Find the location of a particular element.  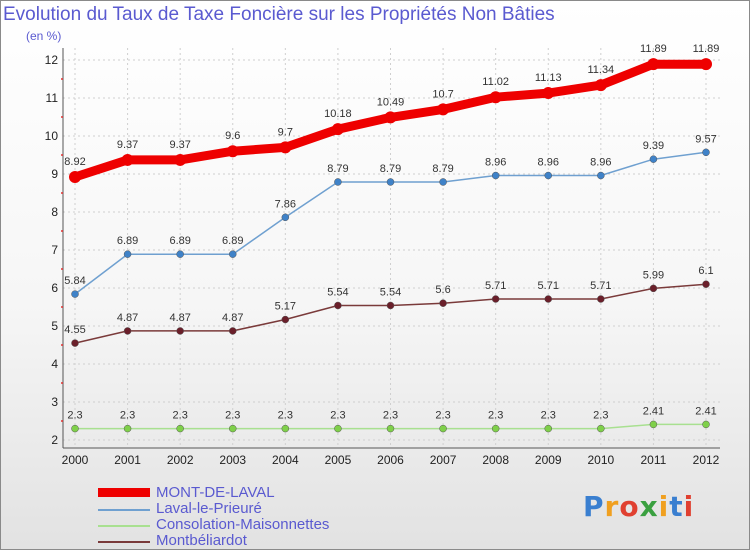

logo-letter: r is located at coordinates (612, 506).